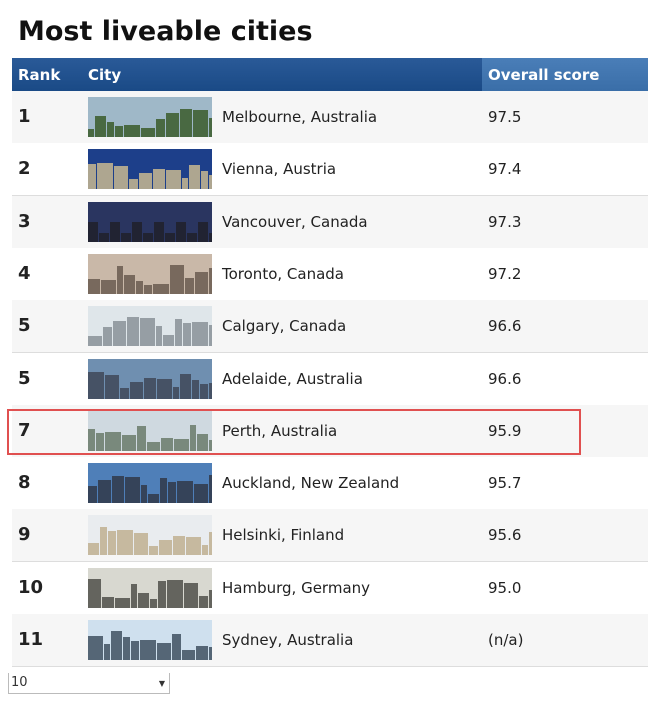  Describe the element at coordinates (505, 221) in the screenshot. I see `score-cell: 97.3` at that location.